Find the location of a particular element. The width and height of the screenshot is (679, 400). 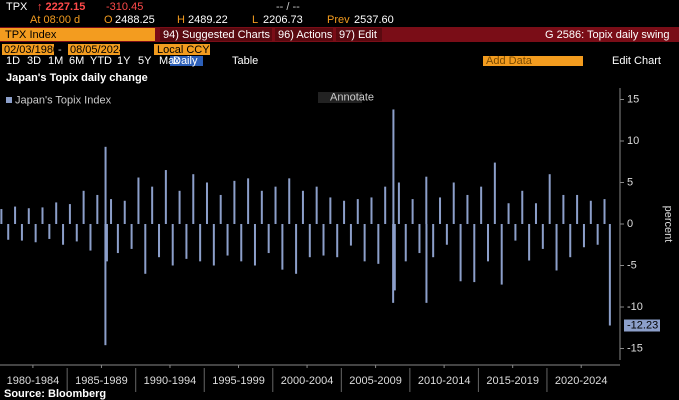

suggested-charts: 94) Suggested Charts is located at coordinates (217, 35).